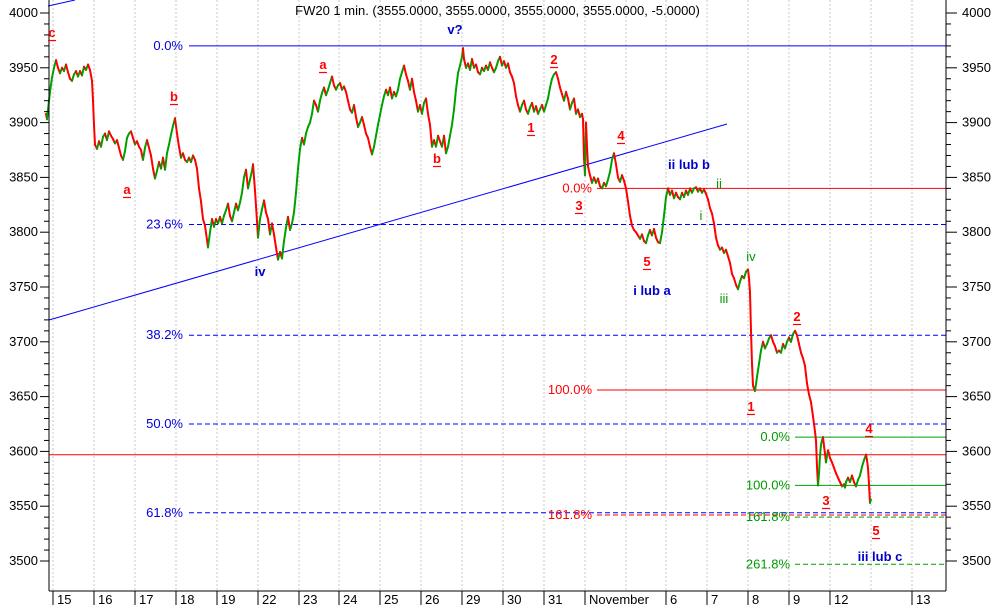  I want to click on wave-label-blue: i lub a, so click(652, 290).